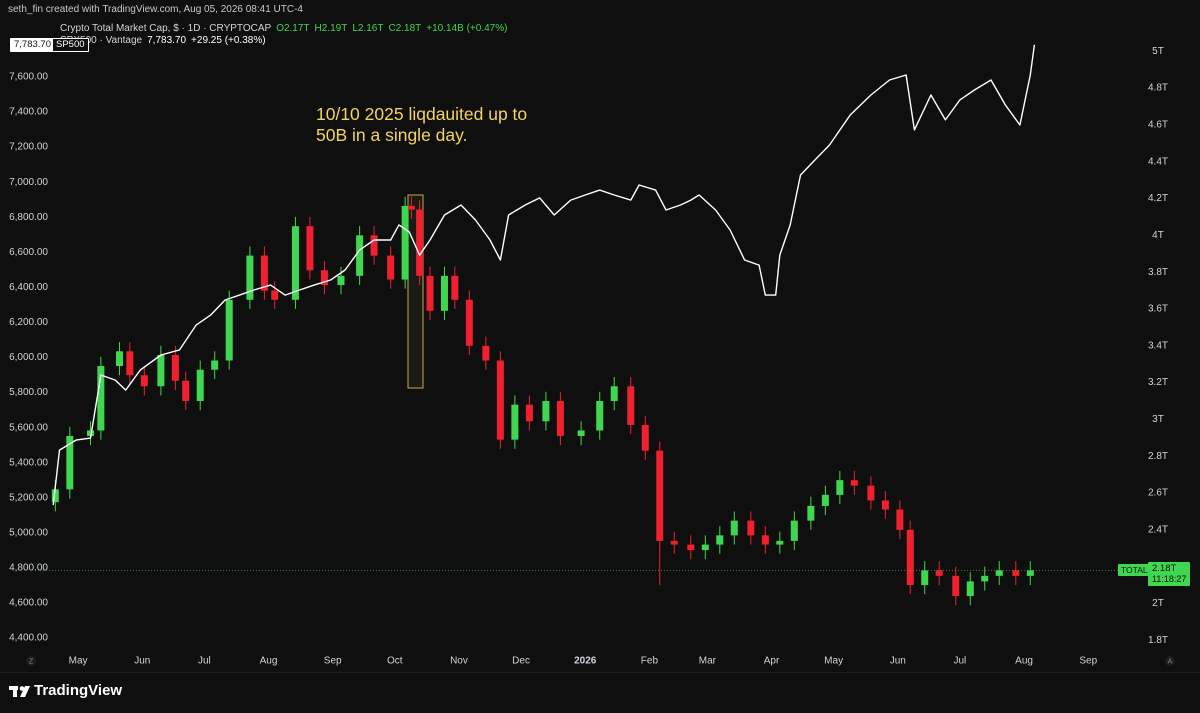 This screenshot has width=1200, height=713. Describe the element at coordinates (28, 568) in the screenshot. I see `y-tick-label: 4,800.00` at that location.